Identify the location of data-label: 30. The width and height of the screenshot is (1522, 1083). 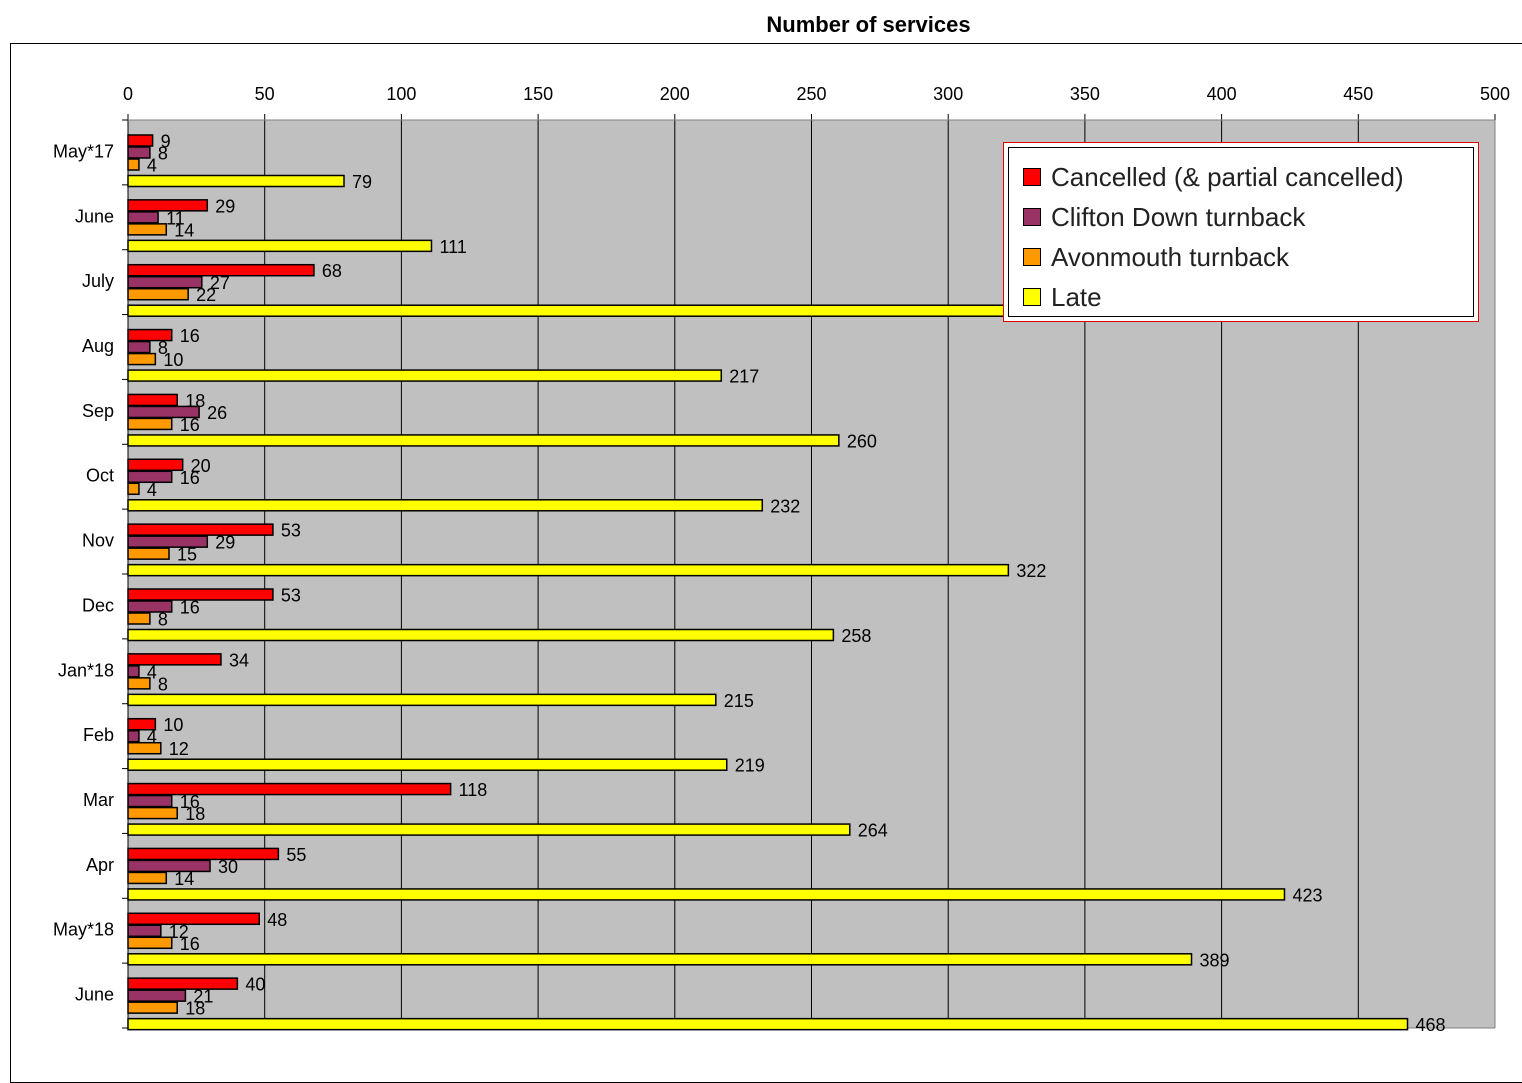
(228, 867).